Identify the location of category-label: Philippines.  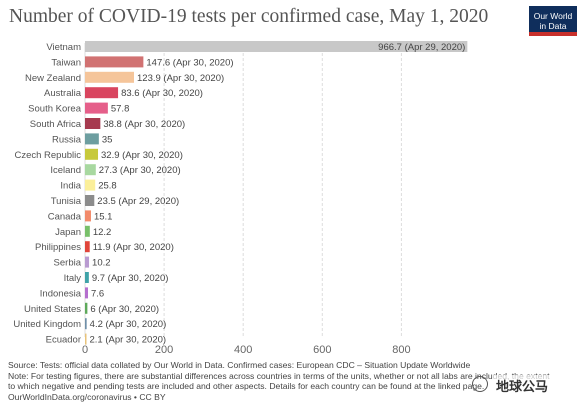
(58, 247).